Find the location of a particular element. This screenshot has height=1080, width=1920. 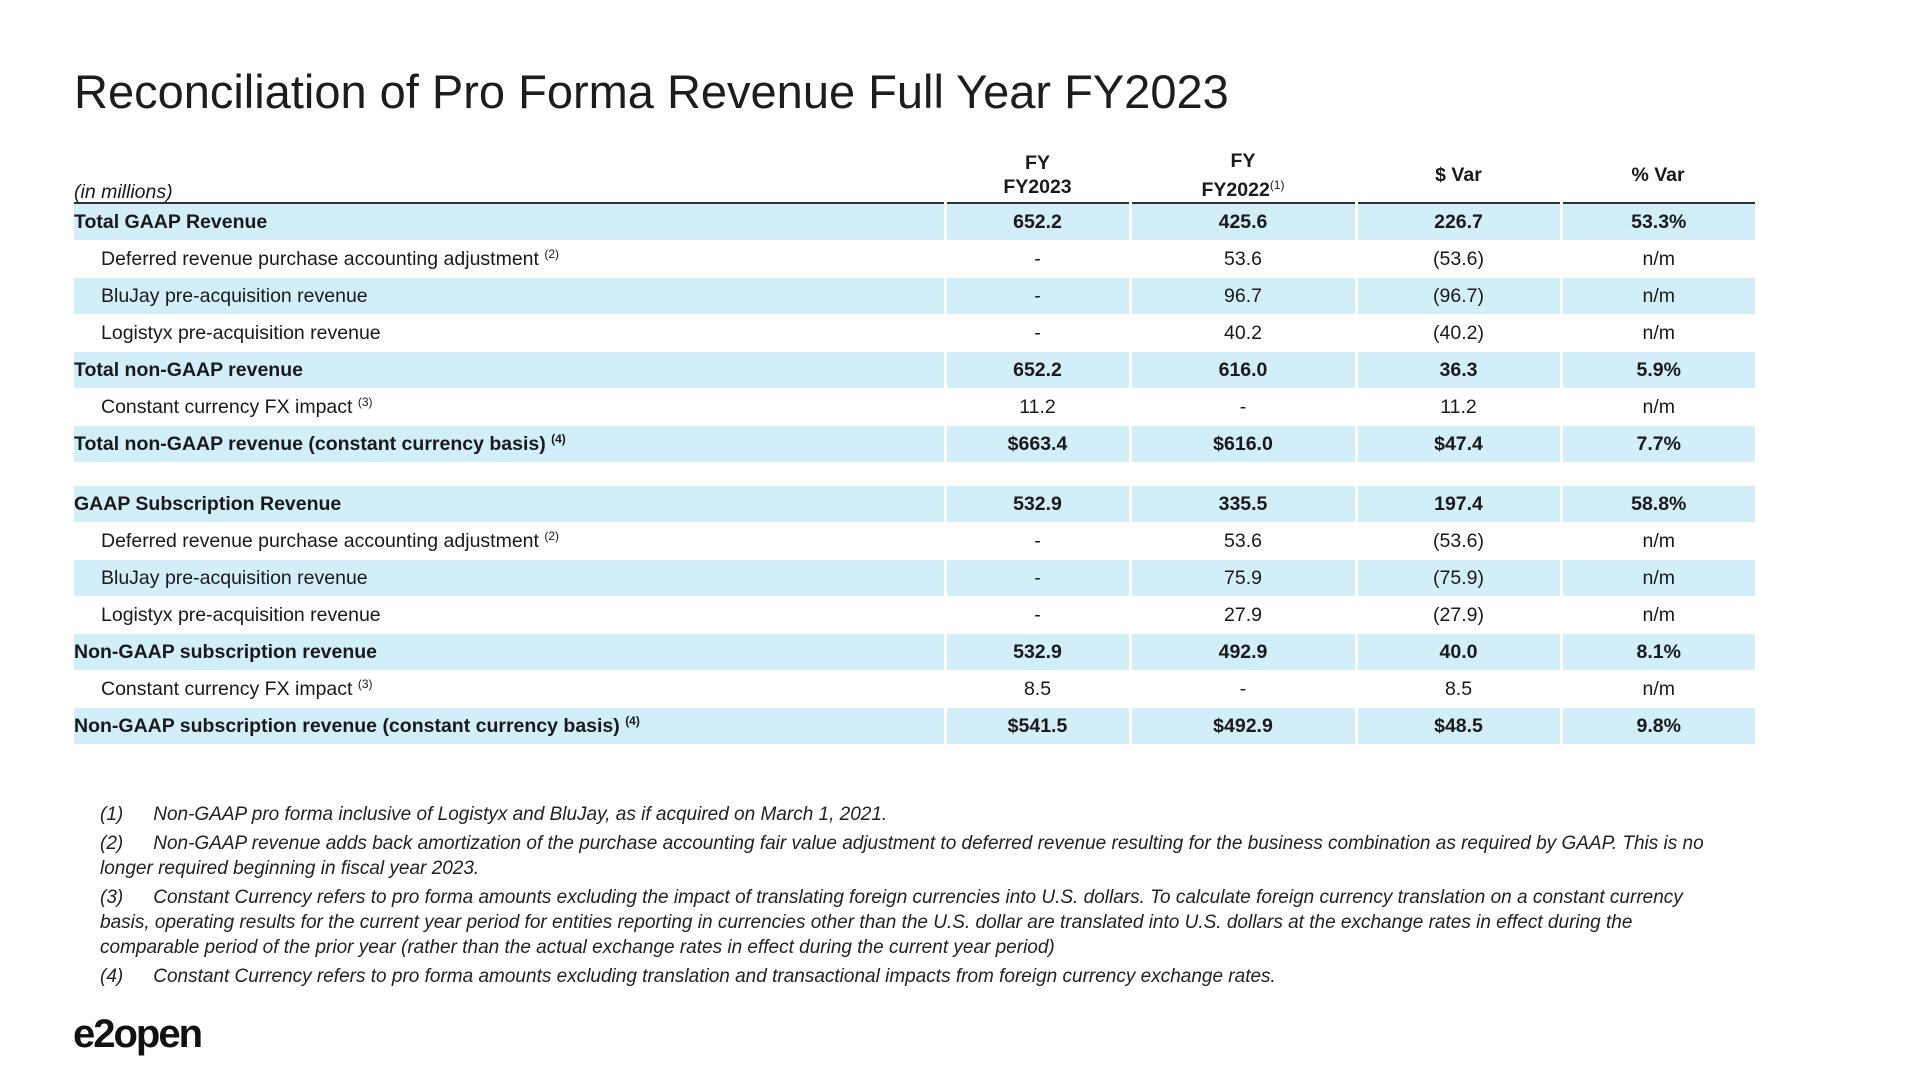

row-label-cell: BluJay pre-acquisition revenue is located at coordinates (509, 296).